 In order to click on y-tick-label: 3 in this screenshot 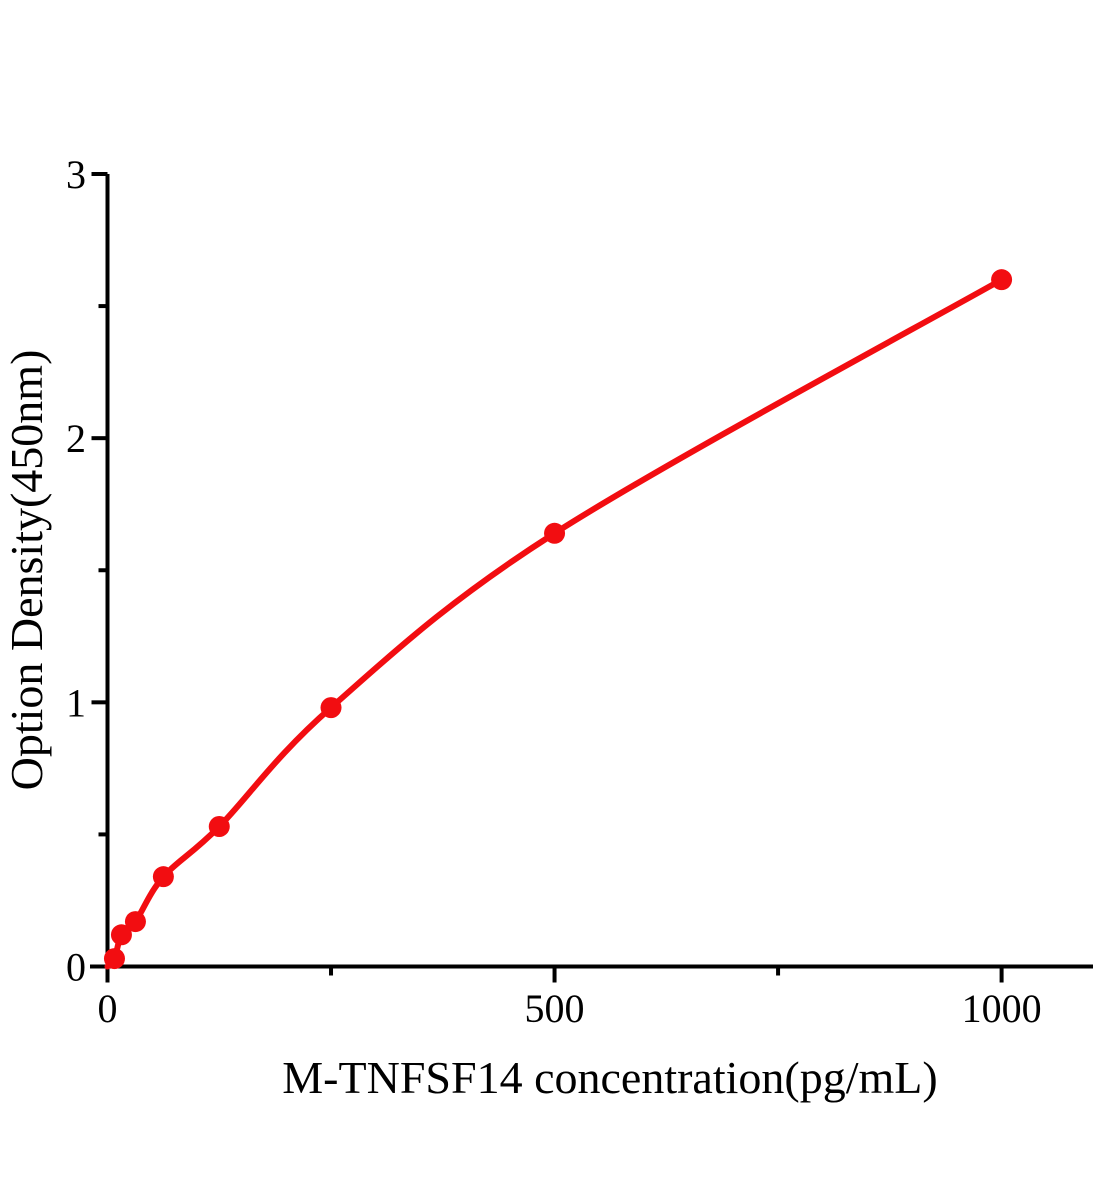, I will do `click(76, 174)`.